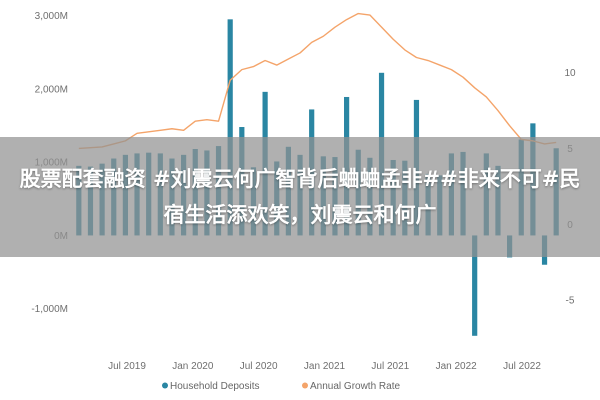 The height and width of the screenshot is (400, 600). Describe the element at coordinates (51, 89) in the screenshot. I see `left-axis-tick-label: 2,000M` at that location.